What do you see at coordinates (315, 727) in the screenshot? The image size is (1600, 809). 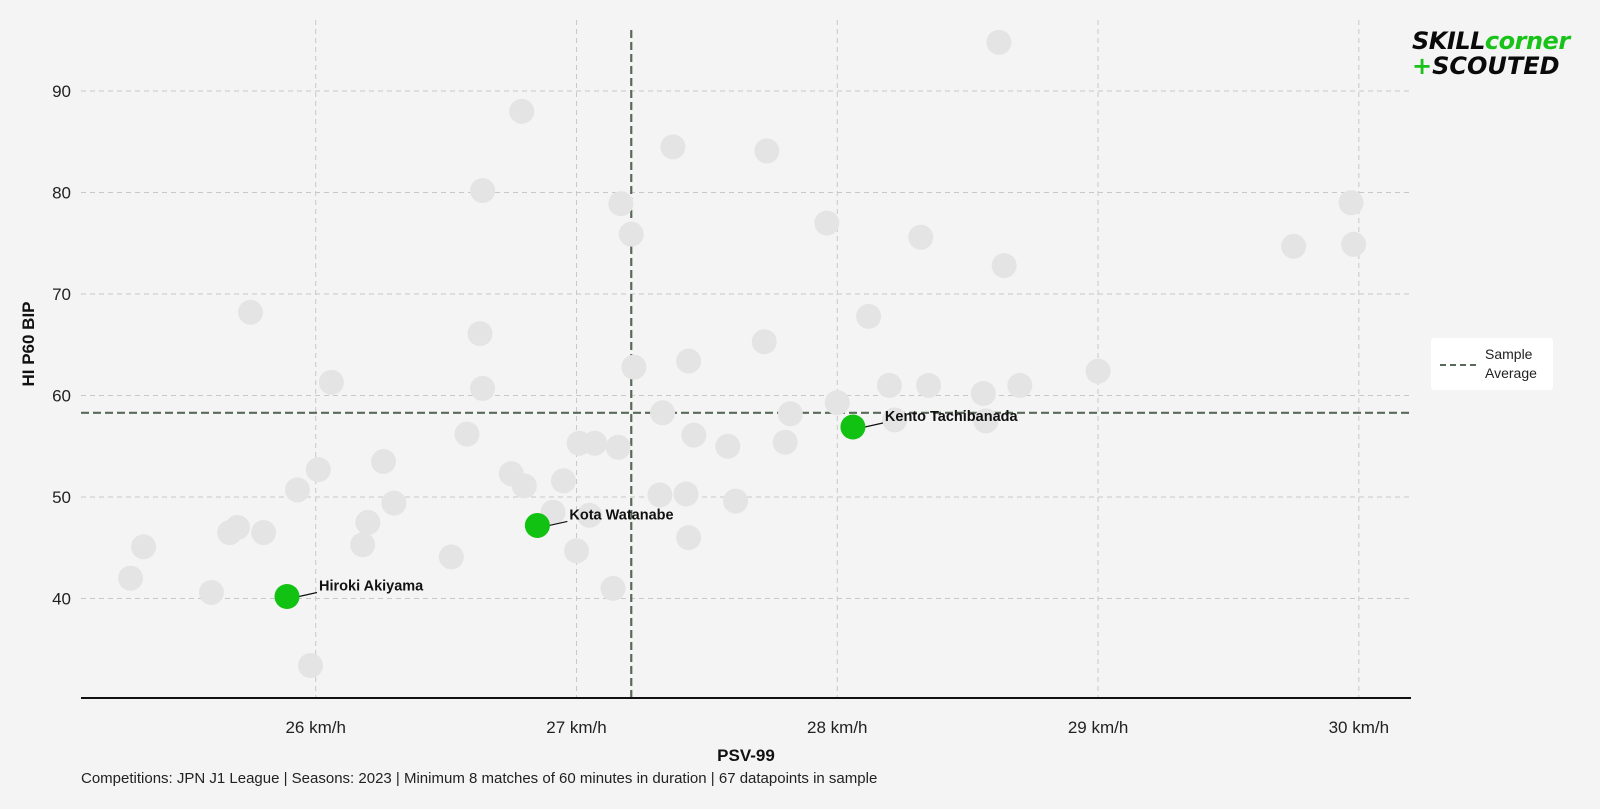 I see `x-tick-label: 26 km/h` at bounding box center [315, 727].